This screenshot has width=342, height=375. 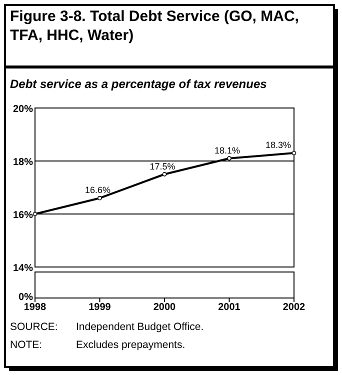 I want to click on data-label: 18.1%, so click(x=227, y=150).